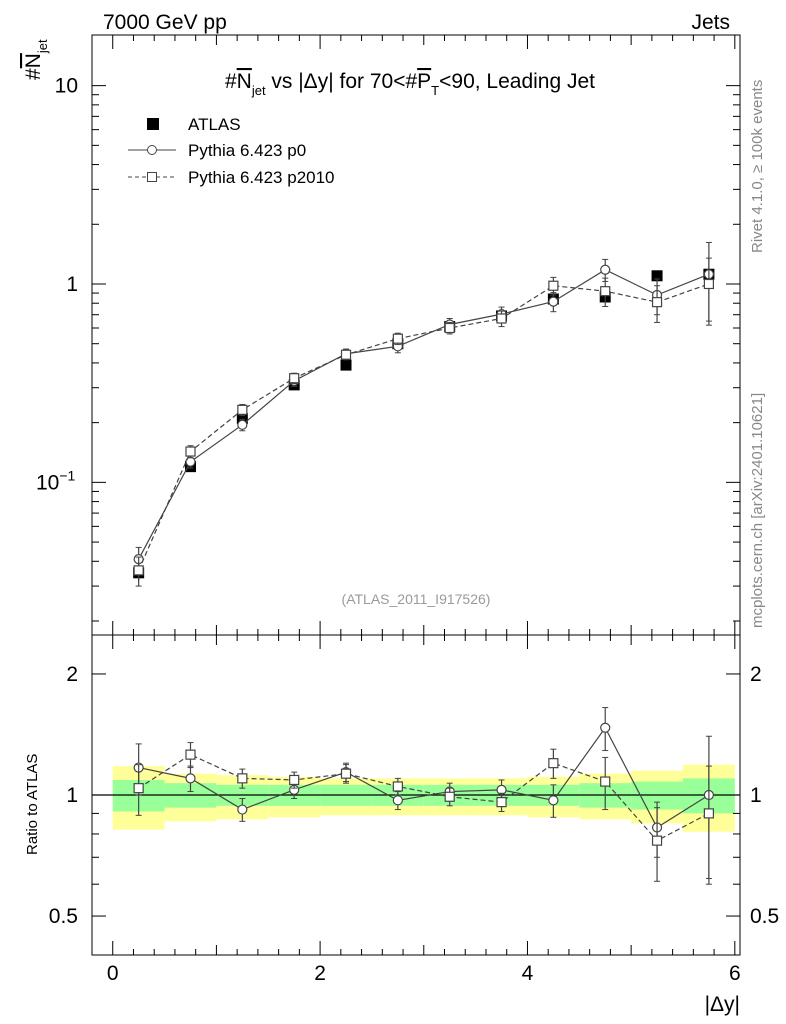  I want to click on ratio-y-tick-label-left: 2, so click(72, 674).